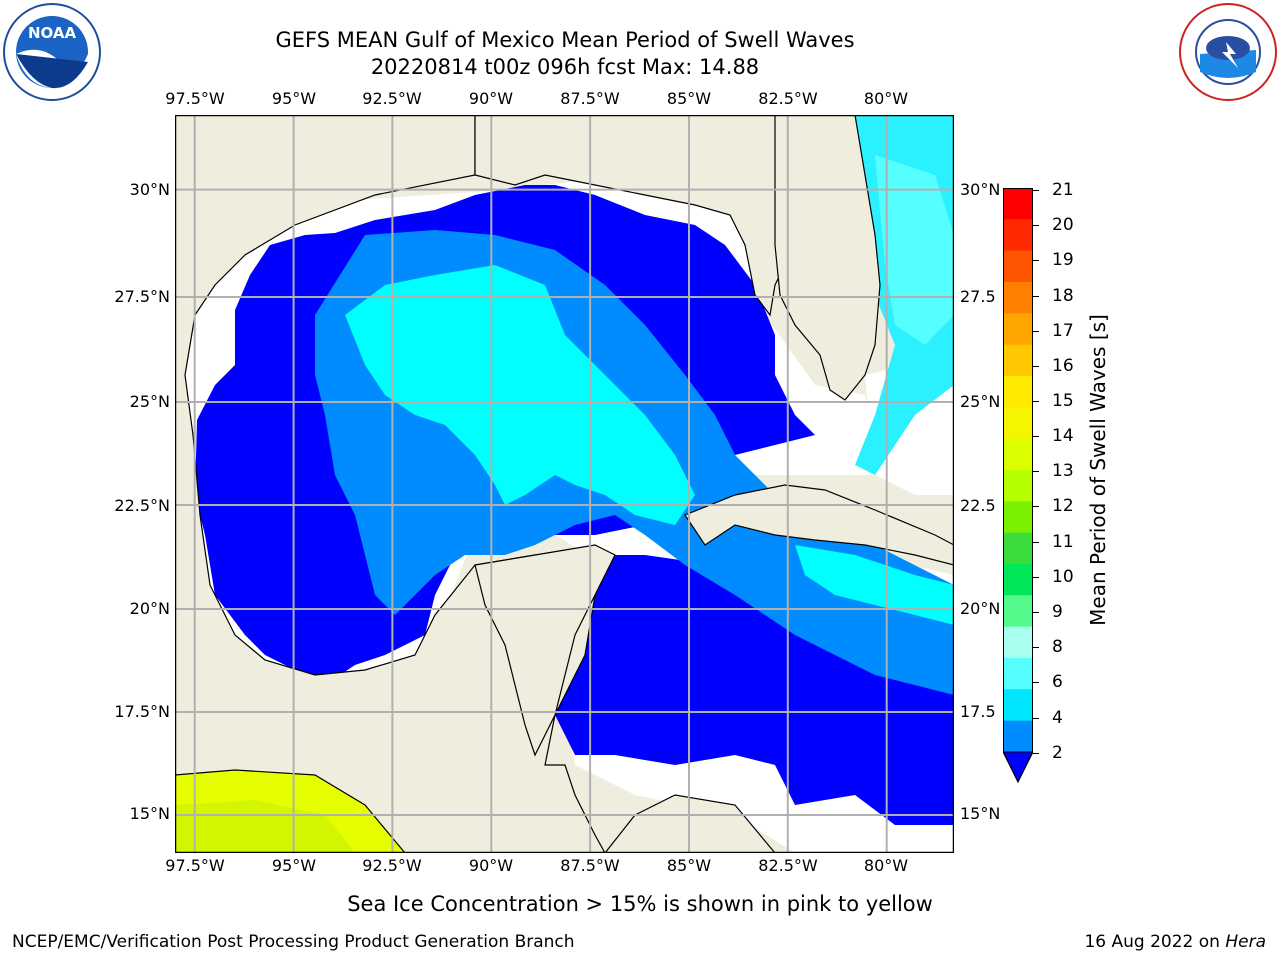 Image resolution: width=1280 pixels, height=960 pixels. I want to click on colorbar-tick-label: 10, so click(1063, 577).